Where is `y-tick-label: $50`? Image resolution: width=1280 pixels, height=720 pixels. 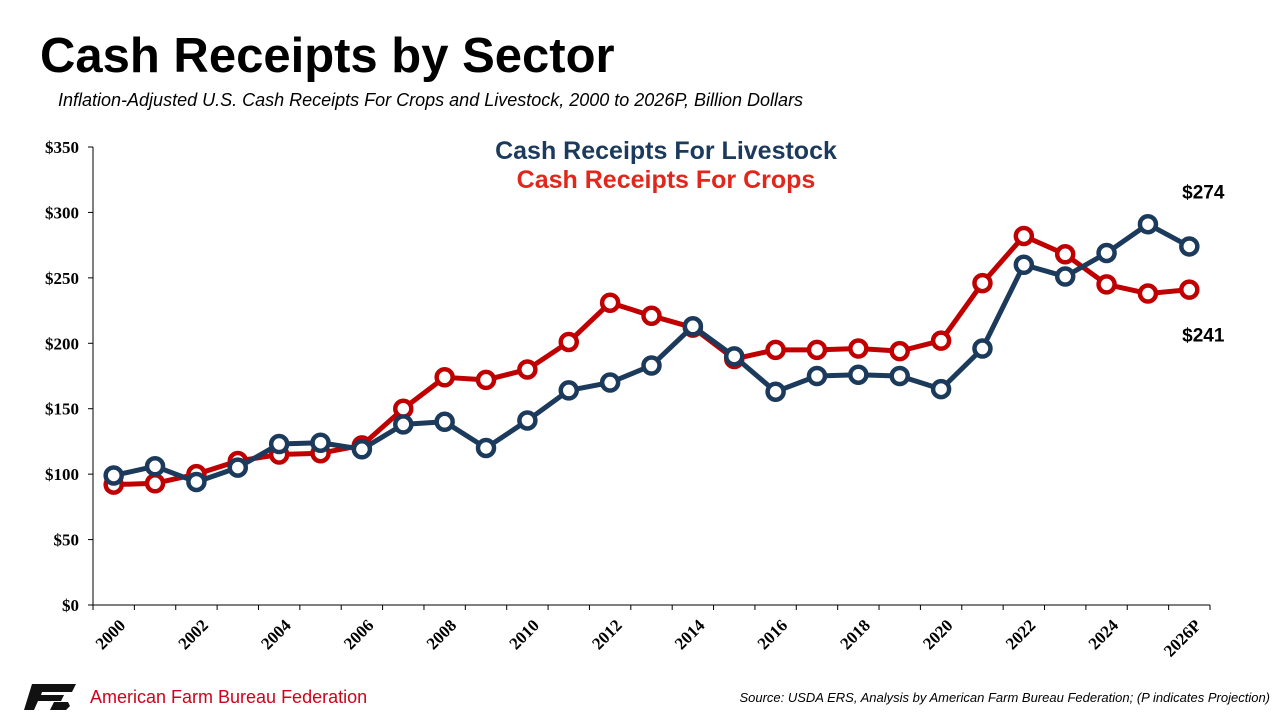
y-tick-label: $50 is located at coordinates (67, 540).